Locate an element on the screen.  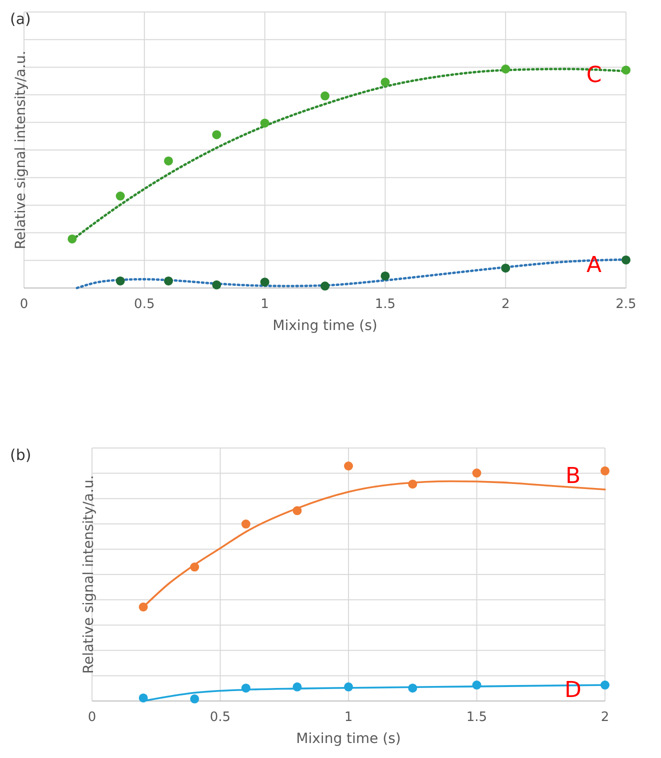
chart-title: (a) is located at coordinates (20, 19).